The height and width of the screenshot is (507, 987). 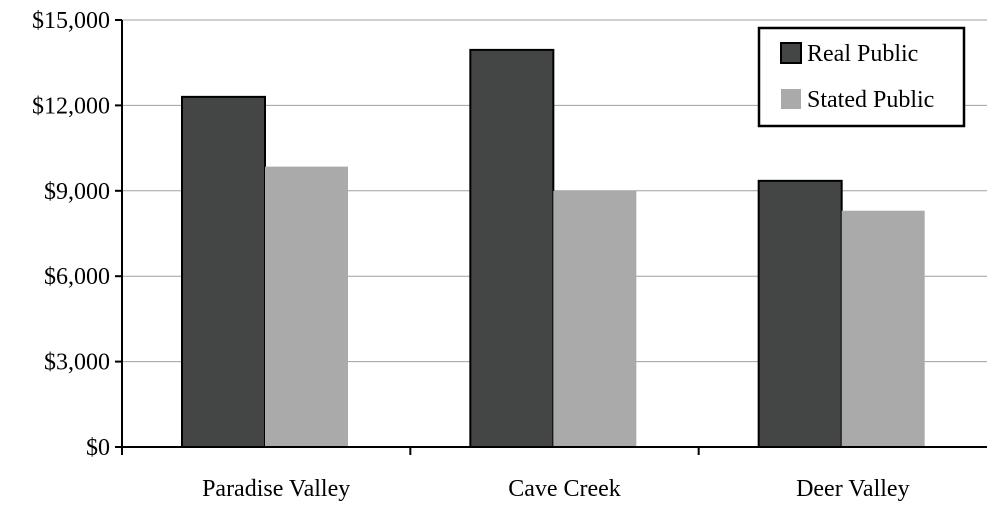 What do you see at coordinates (276, 489) in the screenshot?
I see `x-tick-label: Paradise Valley` at bounding box center [276, 489].